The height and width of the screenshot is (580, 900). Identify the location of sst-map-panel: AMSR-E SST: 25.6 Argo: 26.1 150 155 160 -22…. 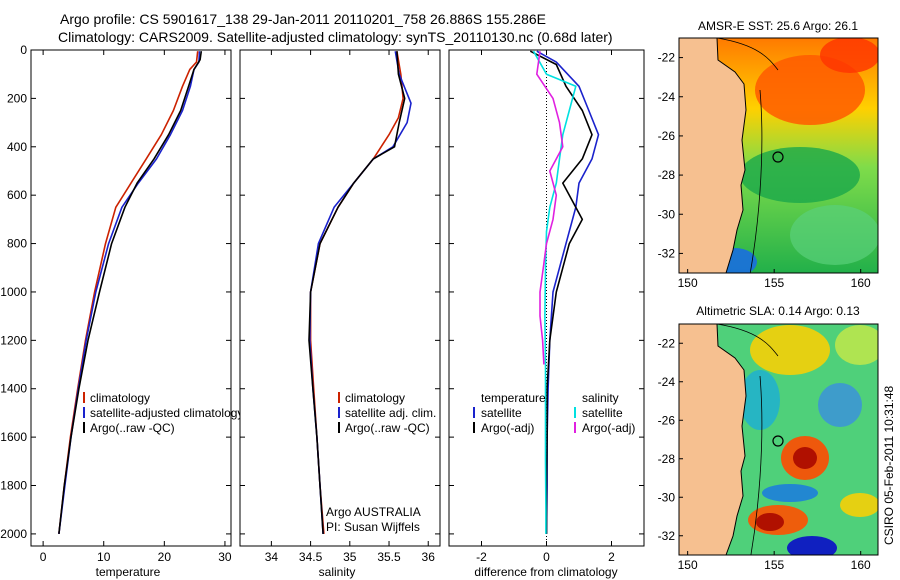
(768, 154).